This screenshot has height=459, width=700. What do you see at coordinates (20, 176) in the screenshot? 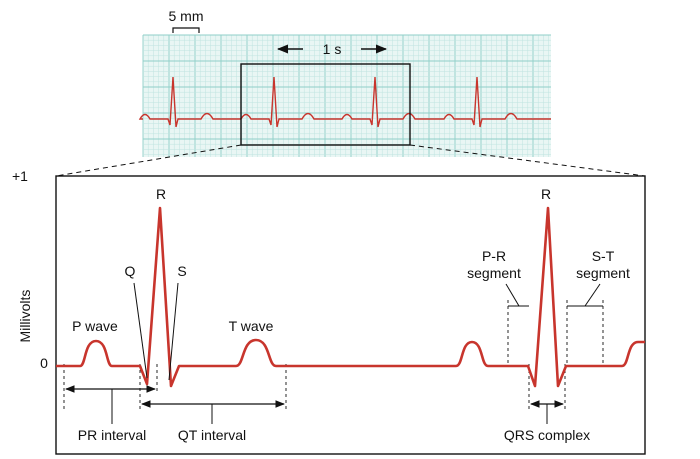
I see `axis-top-tick: +1` at bounding box center [20, 176].